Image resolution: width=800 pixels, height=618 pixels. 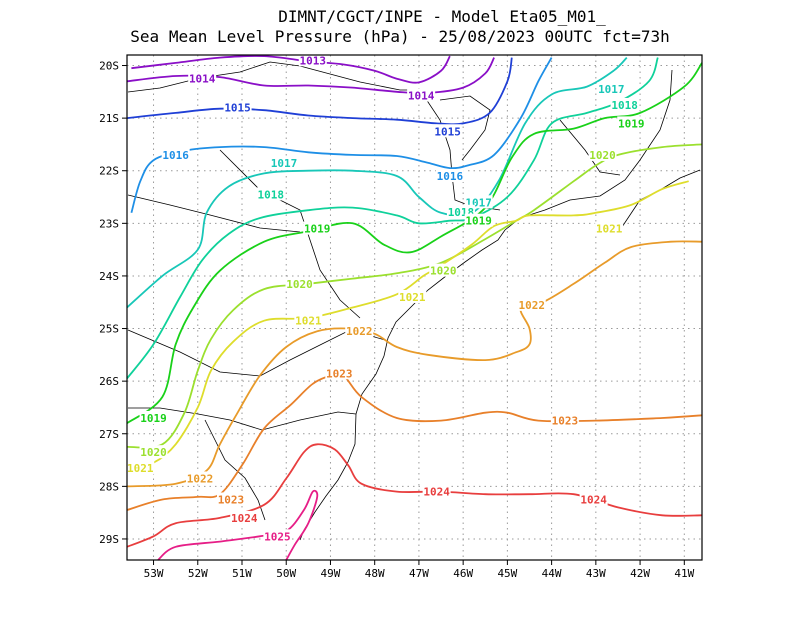 I want to click on isobar-label-1021-1: 1021, so click(x=308, y=321).